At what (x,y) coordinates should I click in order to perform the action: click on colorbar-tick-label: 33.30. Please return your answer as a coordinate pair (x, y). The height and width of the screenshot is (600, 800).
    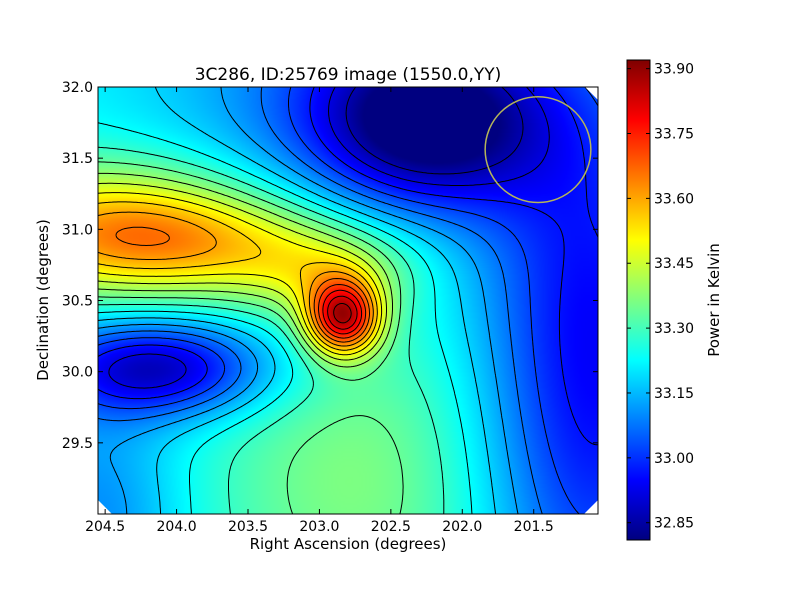
    Looking at the image, I should click on (674, 329).